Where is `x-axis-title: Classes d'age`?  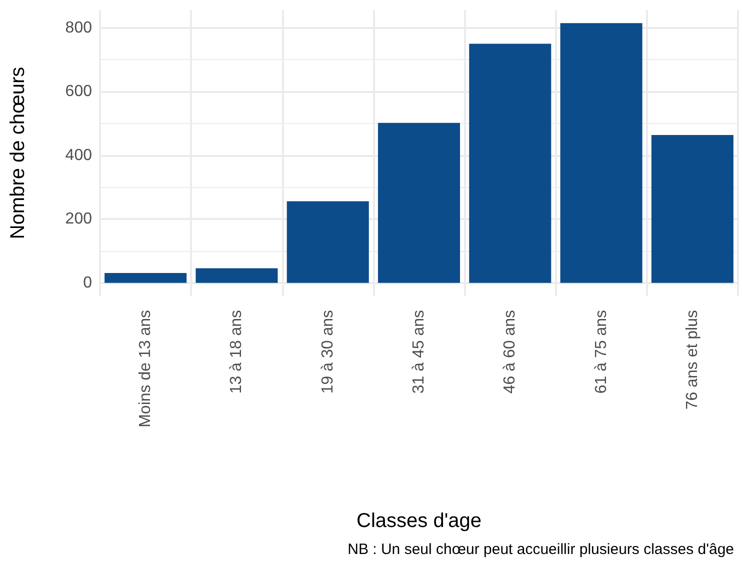
x-axis-title: Classes d'age is located at coordinates (419, 521).